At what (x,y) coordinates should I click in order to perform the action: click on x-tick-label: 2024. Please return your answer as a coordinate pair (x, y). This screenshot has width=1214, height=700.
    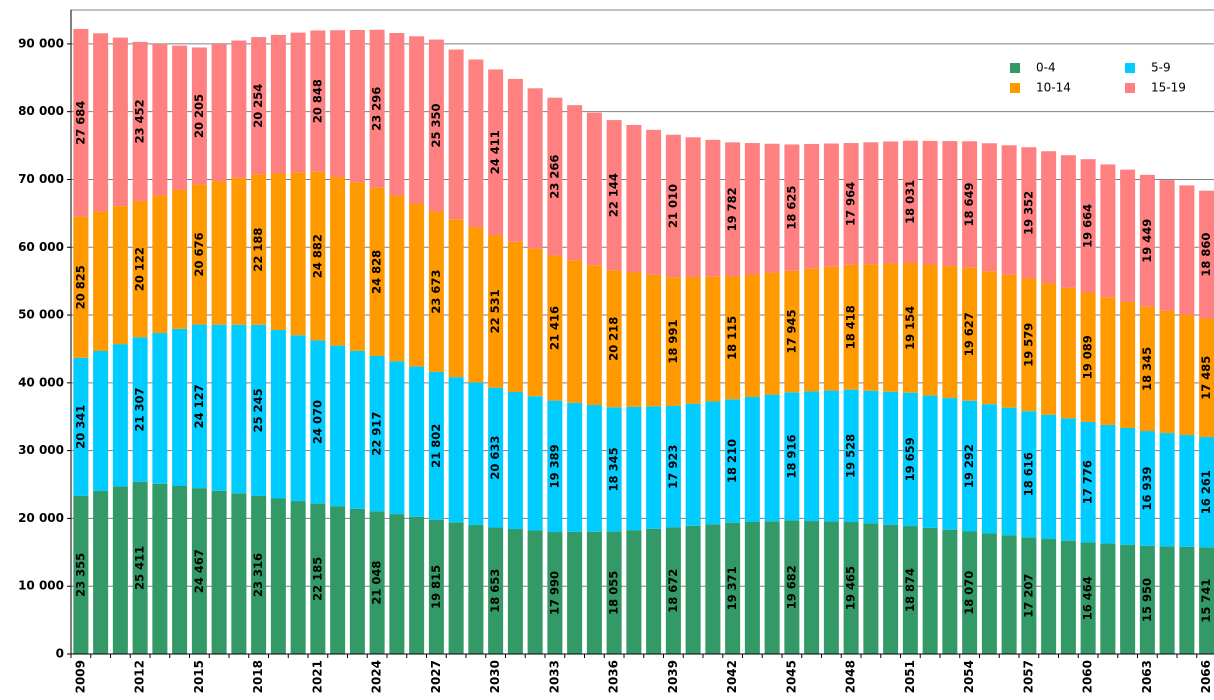
    Looking at the image, I should click on (377, 676).